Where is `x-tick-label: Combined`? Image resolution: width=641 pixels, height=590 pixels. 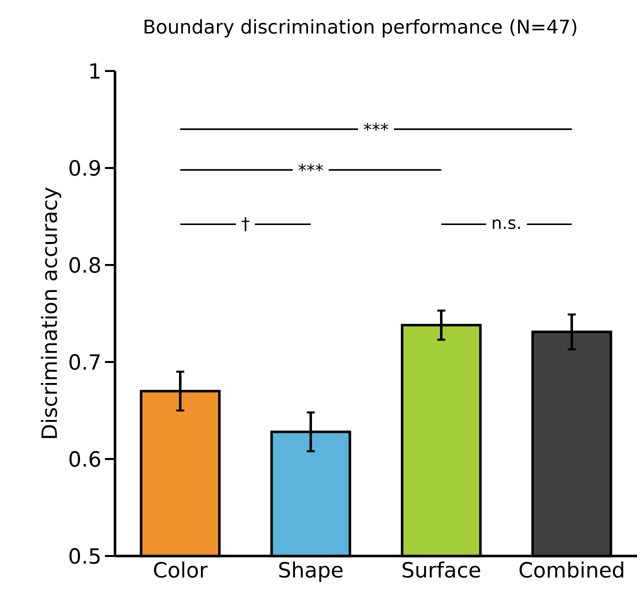
x-tick-label: Combined is located at coordinates (572, 570).